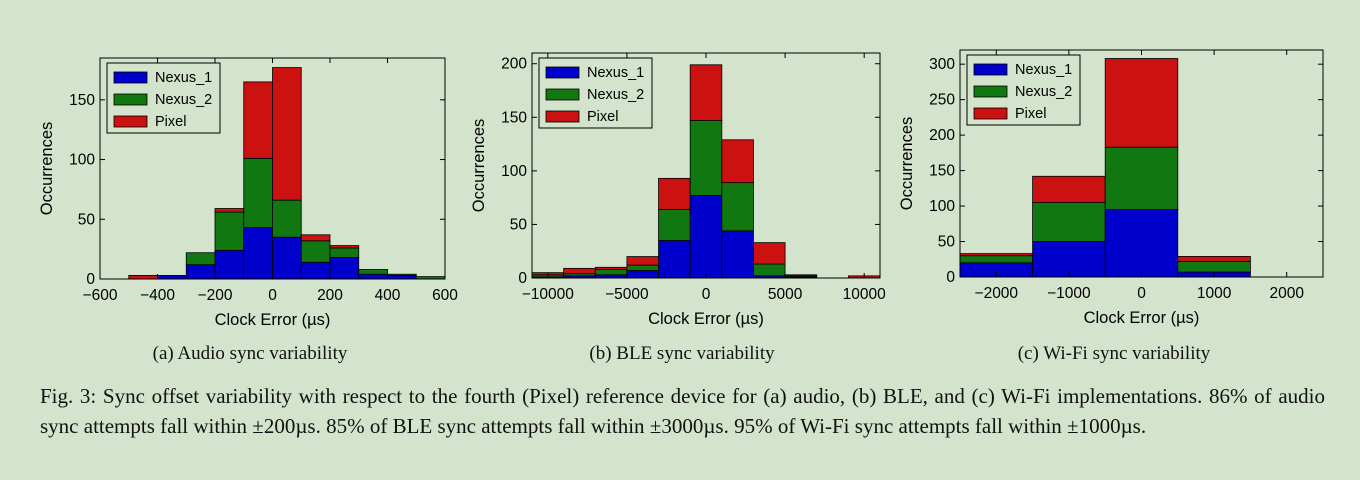 Image resolution: width=1360 pixels, height=480 pixels. What do you see at coordinates (1069, 293) in the screenshot?
I see `x-tick-label: −1000` at bounding box center [1069, 293].